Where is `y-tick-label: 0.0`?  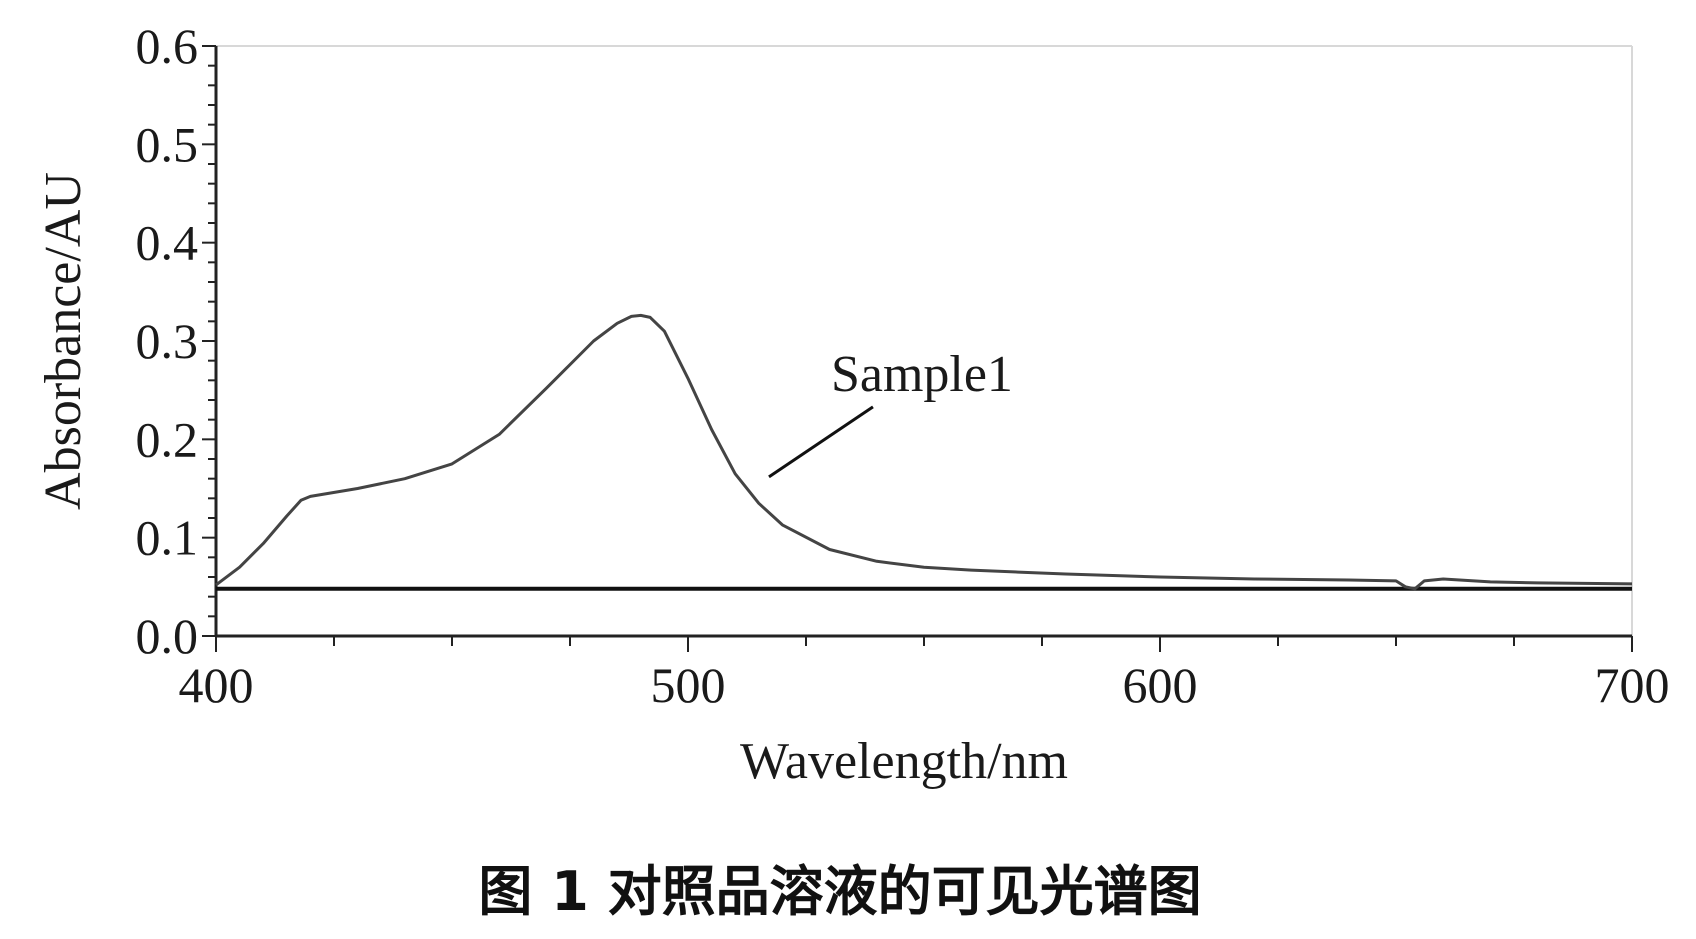
y-tick-label: 0.0 is located at coordinates (167, 636).